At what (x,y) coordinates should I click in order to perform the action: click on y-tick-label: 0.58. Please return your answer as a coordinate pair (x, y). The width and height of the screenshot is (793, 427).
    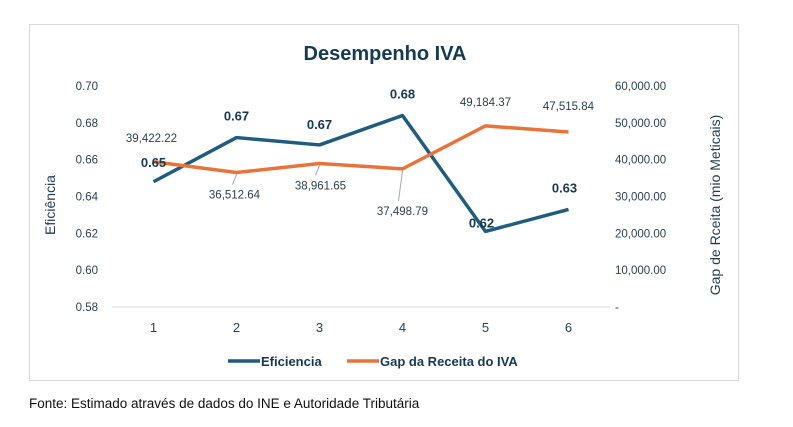
    Looking at the image, I should click on (87, 308).